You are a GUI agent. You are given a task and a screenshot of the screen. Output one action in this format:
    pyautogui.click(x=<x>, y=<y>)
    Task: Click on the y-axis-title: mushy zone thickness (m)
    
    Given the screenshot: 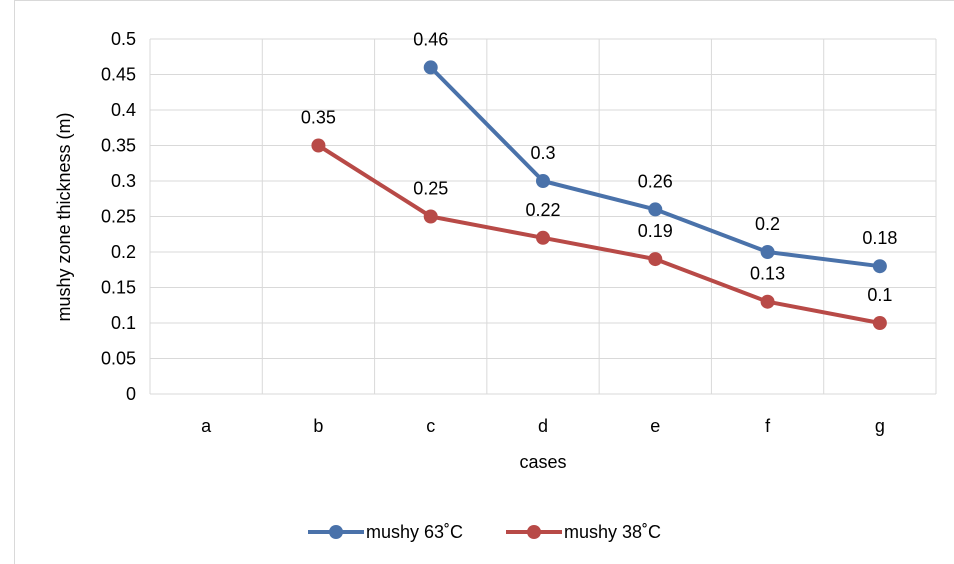 What is the action you would take?
    pyautogui.click(x=64, y=216)
    